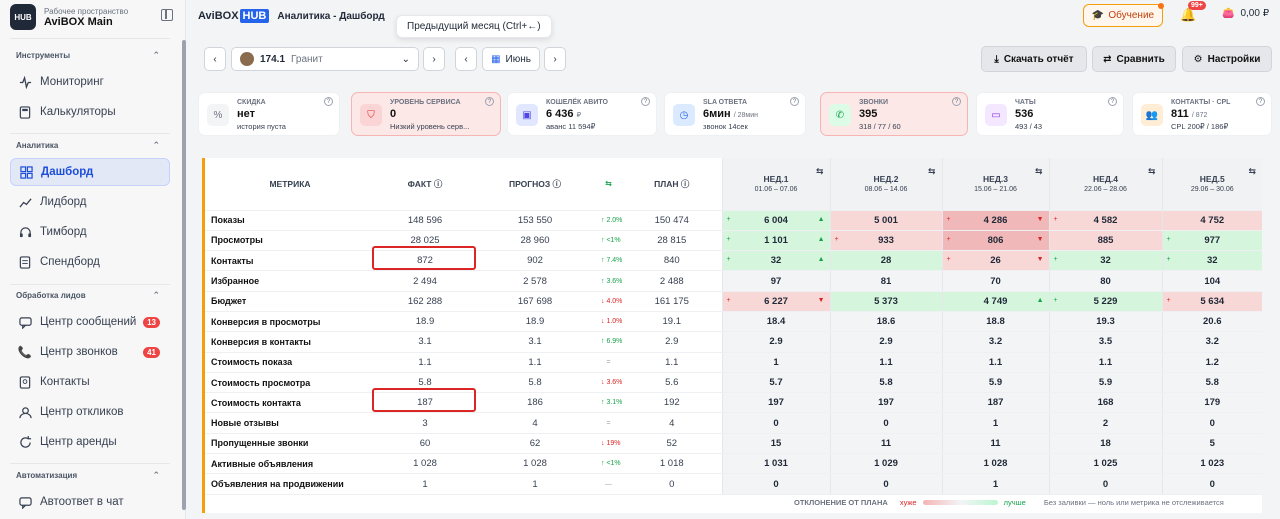  Describe the element at coordinates (325, 59) in the screenshot. I see `account-select: 174.1 Гранит ⌄` at that location.